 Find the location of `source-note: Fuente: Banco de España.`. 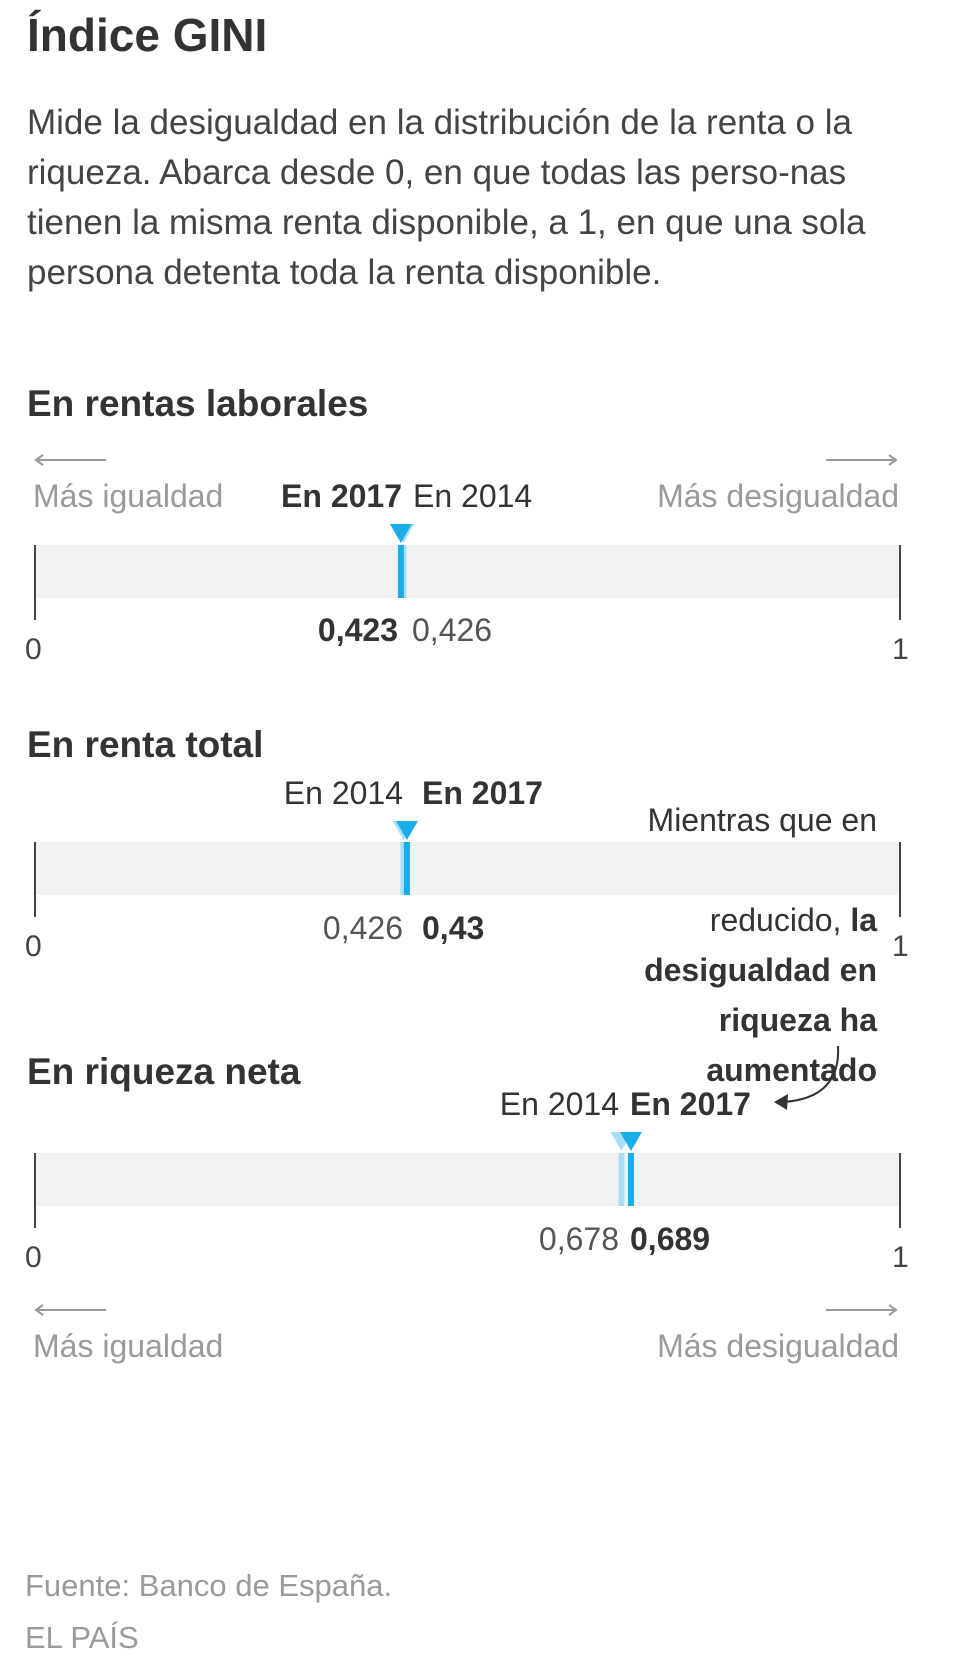

source-note: Fuente: Banco de España. is located at coordinates (209, 1585).